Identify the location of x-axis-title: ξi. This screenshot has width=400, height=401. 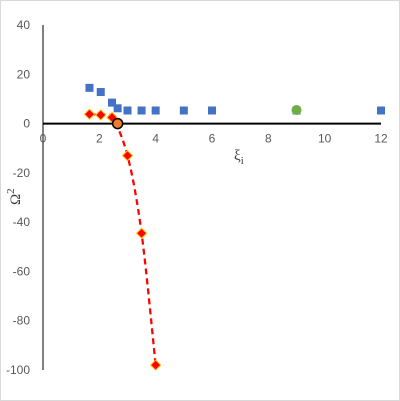
(239, 157).